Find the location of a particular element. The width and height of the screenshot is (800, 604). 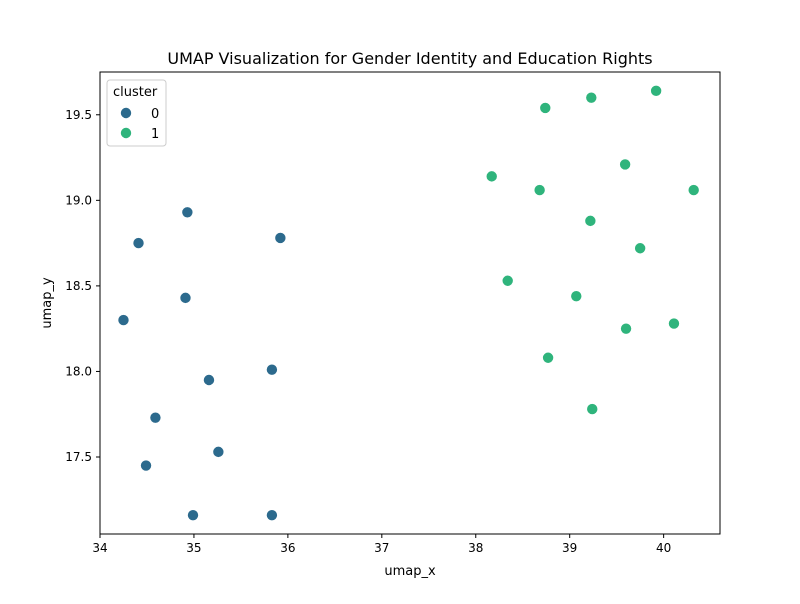

legend: cluster 01 is located at coordinates (136, 113).